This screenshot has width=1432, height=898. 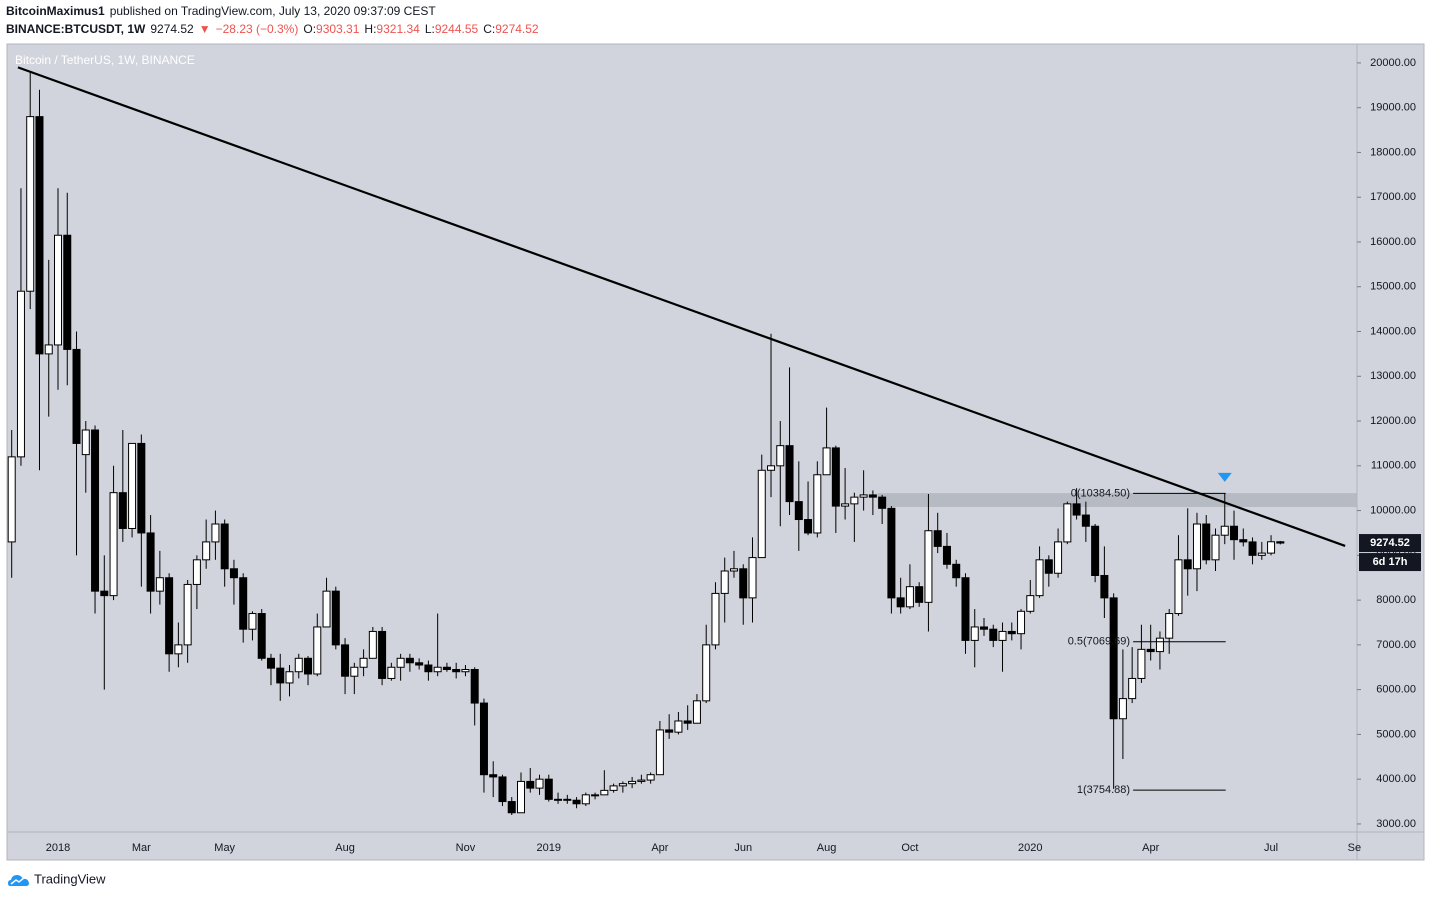 What do you see at coordinates (1393, 108) in the screenshot?
I see `y-tick-label: 19000.00` at bounding box center [1393, 108].